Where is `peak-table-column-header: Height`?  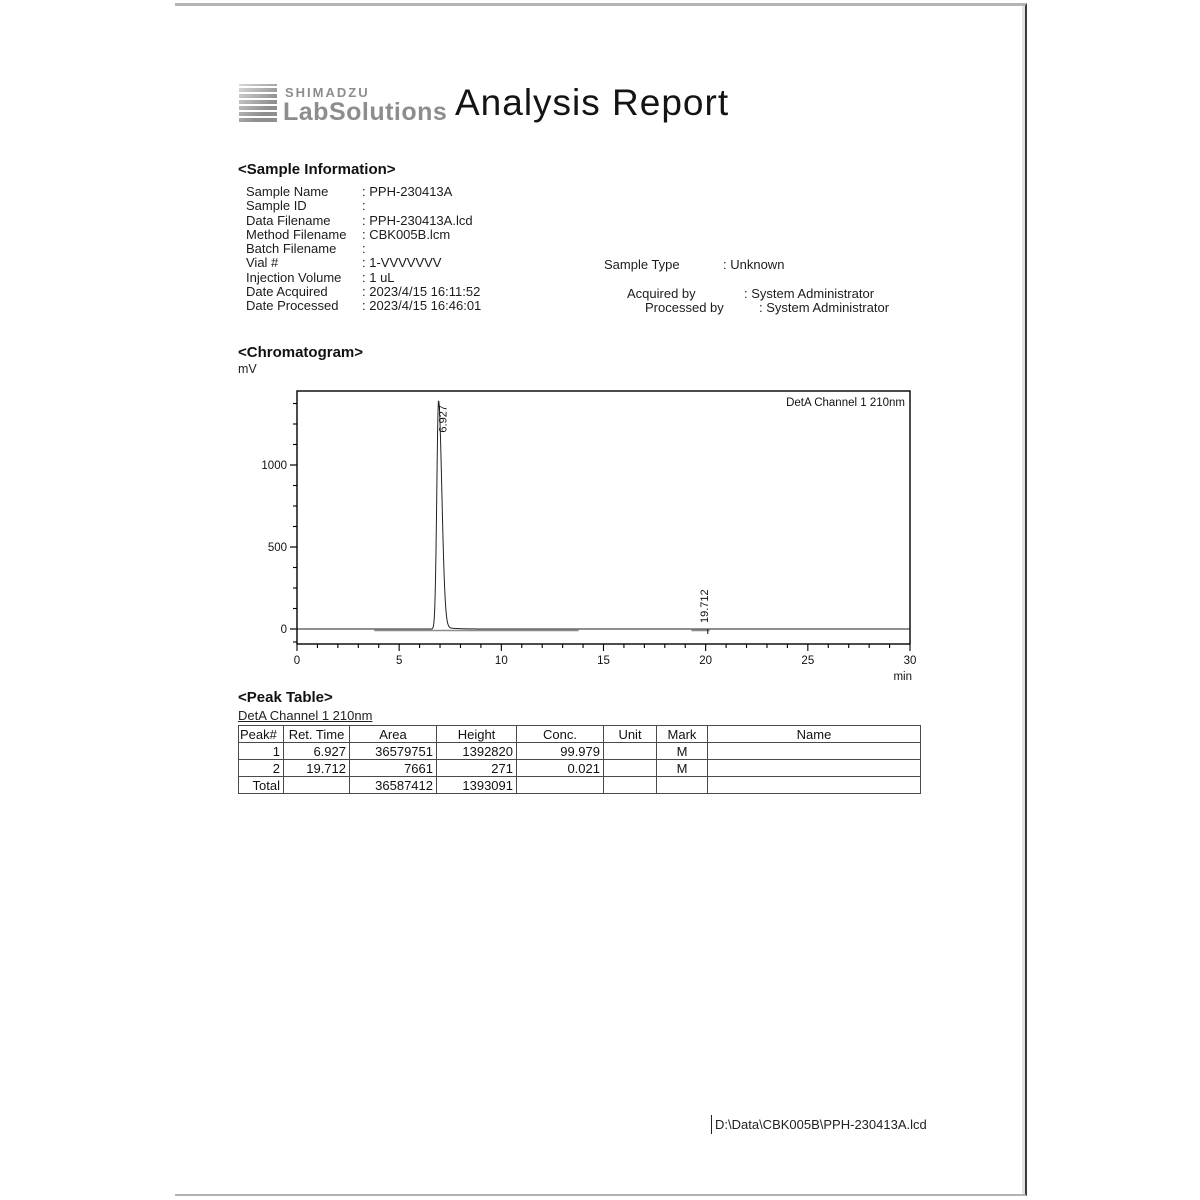 peak-table-column-header: Height is located at coordinates (476, 734).